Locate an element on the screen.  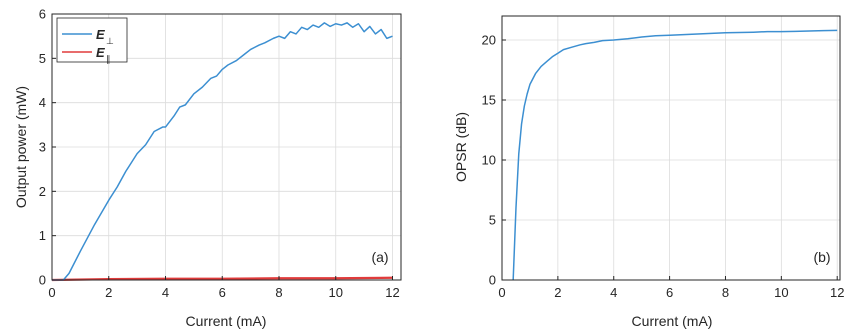
y-tick-label: 10 is located at coordinates (489, 160).